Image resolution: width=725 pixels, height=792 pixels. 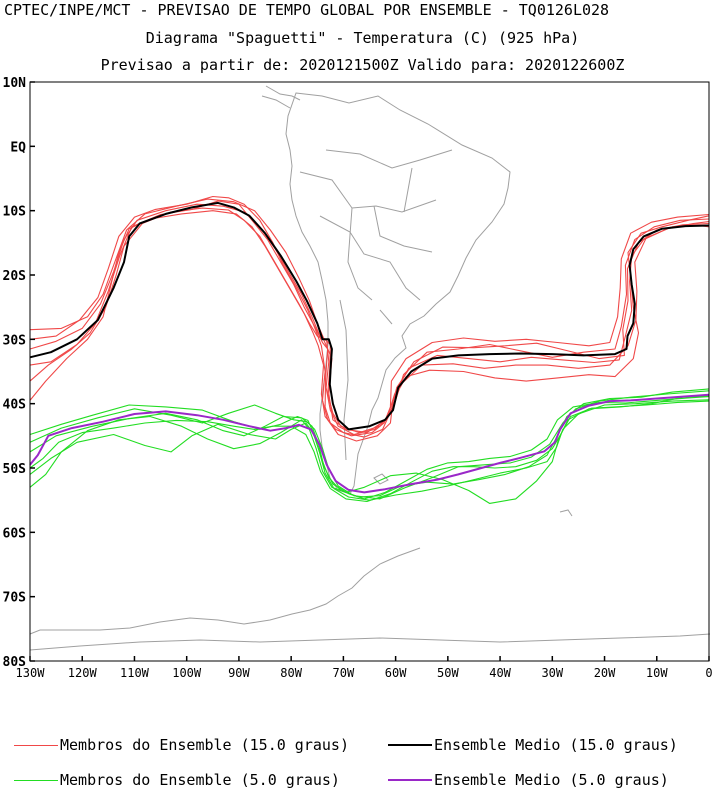 What do you see at coordinates (708, 673) in the screenshot?
I see `x-tick-label: 0` at bounding box center [708, 673].